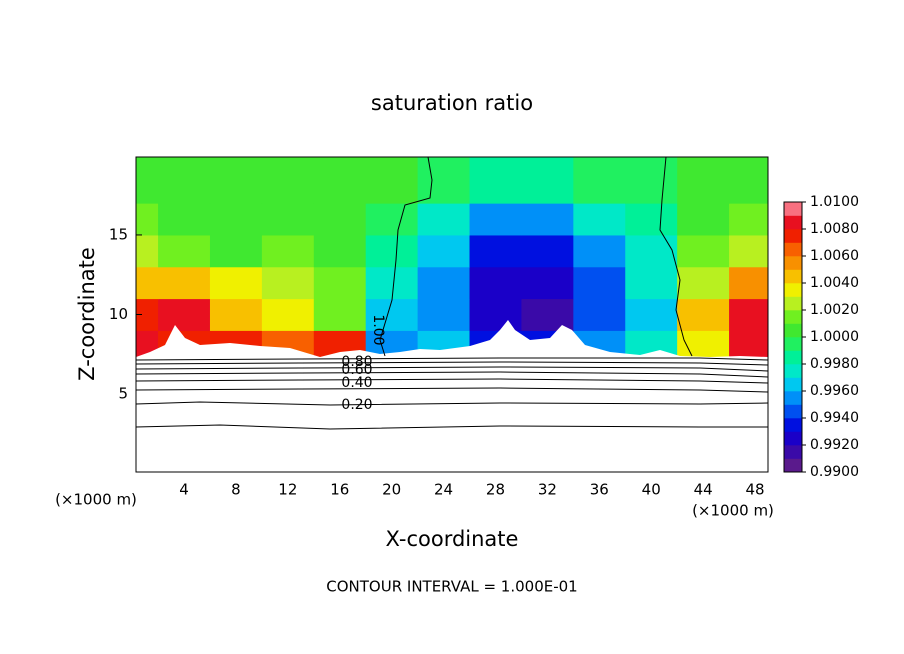 The width and height of the screenshot is (904, 654). Describe the element at coordinates (452, 539) in the screenshot. I see `x-axis-label: X-coordinate` at that location.